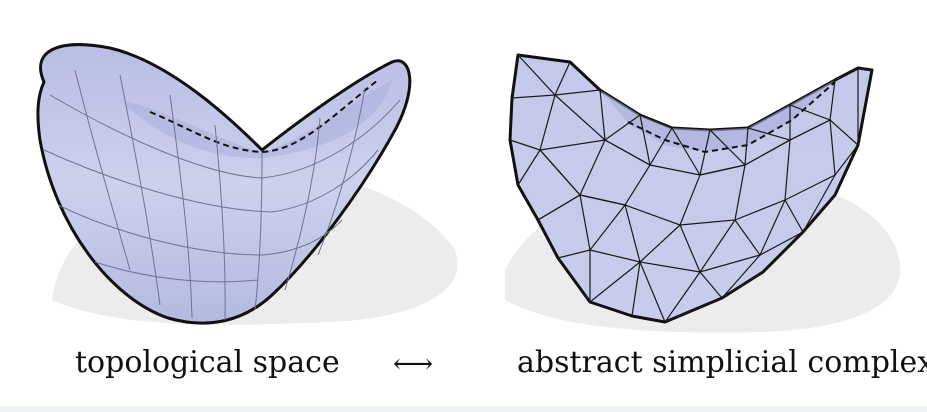 The height and width of the screenshot is (412, 927). Describe the element at coordinates (463, 409) in the screenshot. I see `bottom-bar` at that location.